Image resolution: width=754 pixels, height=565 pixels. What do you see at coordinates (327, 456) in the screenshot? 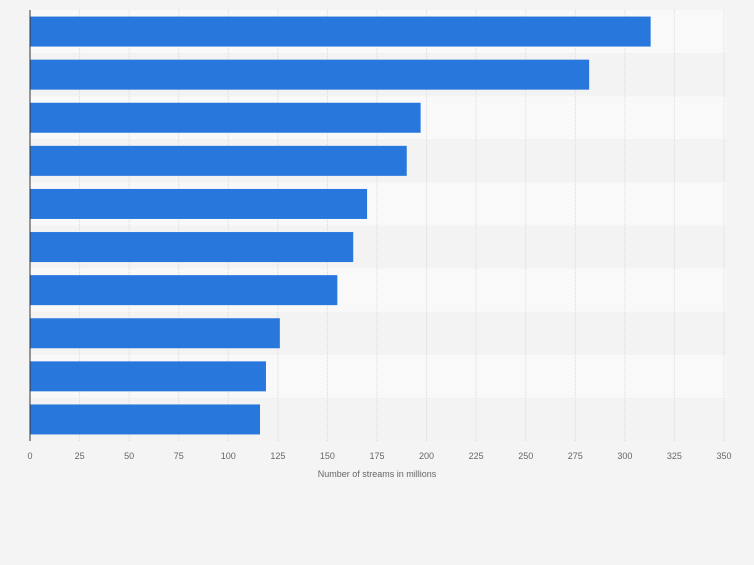
I see `x-tick-label: 150` at bounding box center [327, 456].